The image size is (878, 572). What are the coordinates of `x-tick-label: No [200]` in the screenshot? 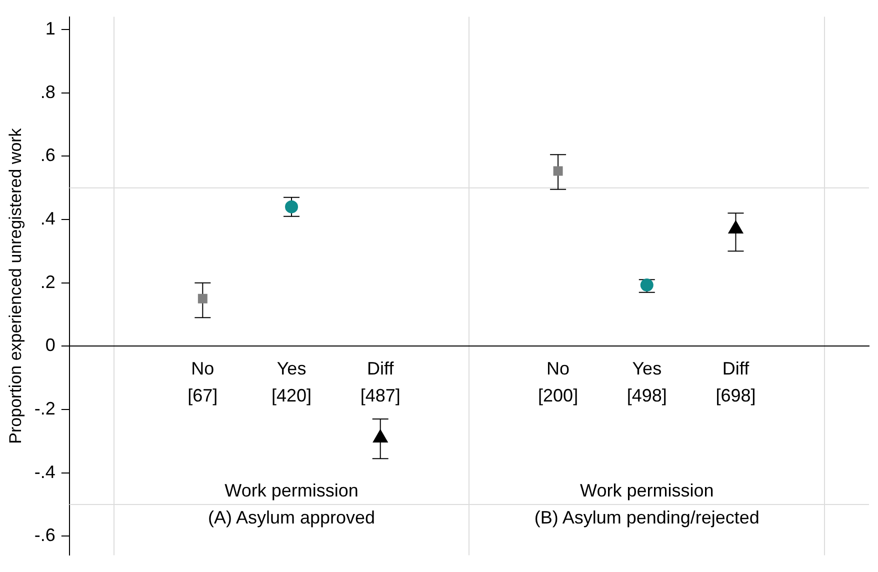 It's located at (558, 382).